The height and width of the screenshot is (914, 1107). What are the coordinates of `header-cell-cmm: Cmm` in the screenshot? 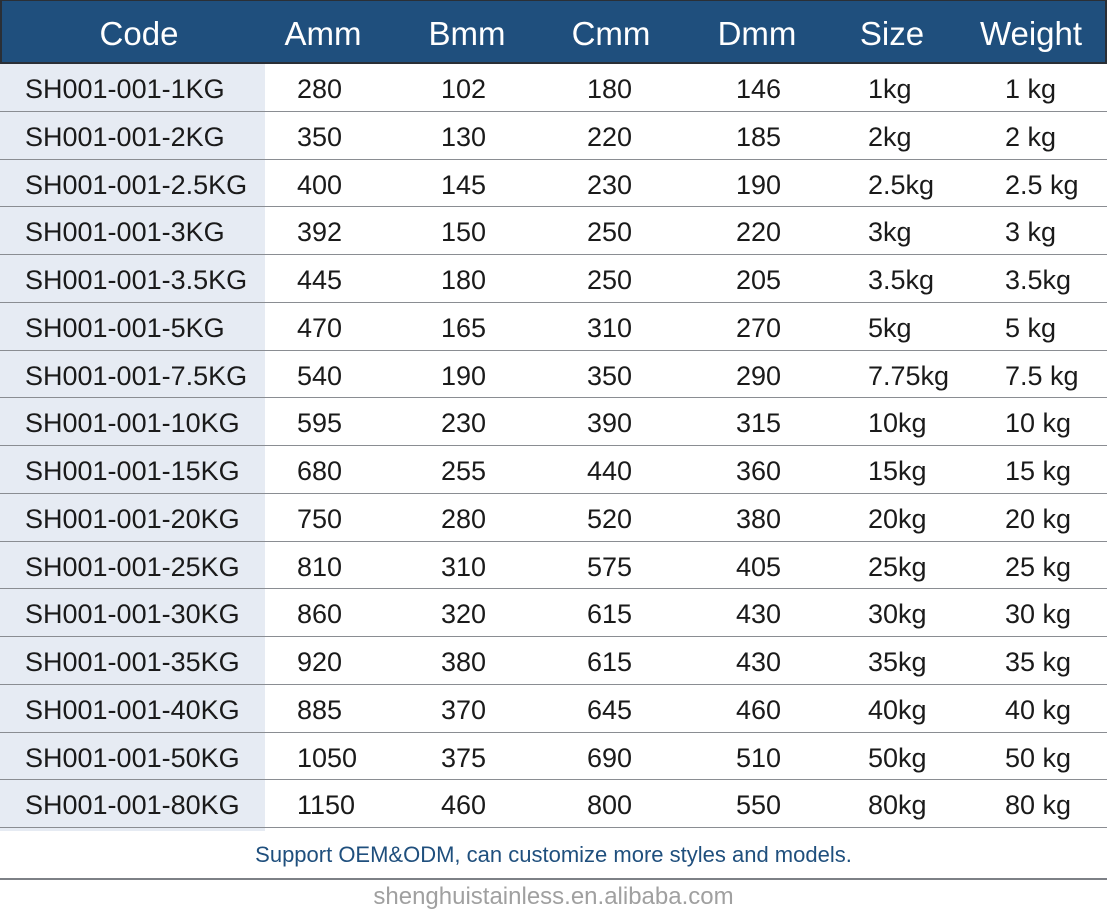 It's located at (611, 33).